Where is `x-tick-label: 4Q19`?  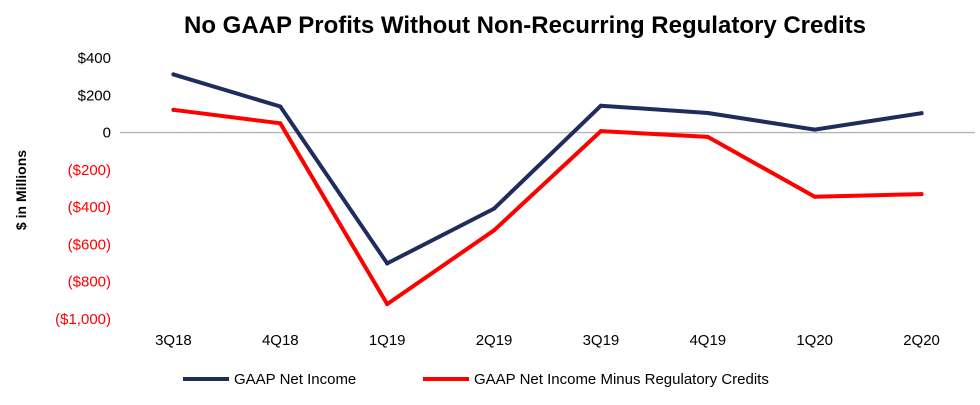
x-tick-label: 4Q19 is located at coordinates (707, 340).